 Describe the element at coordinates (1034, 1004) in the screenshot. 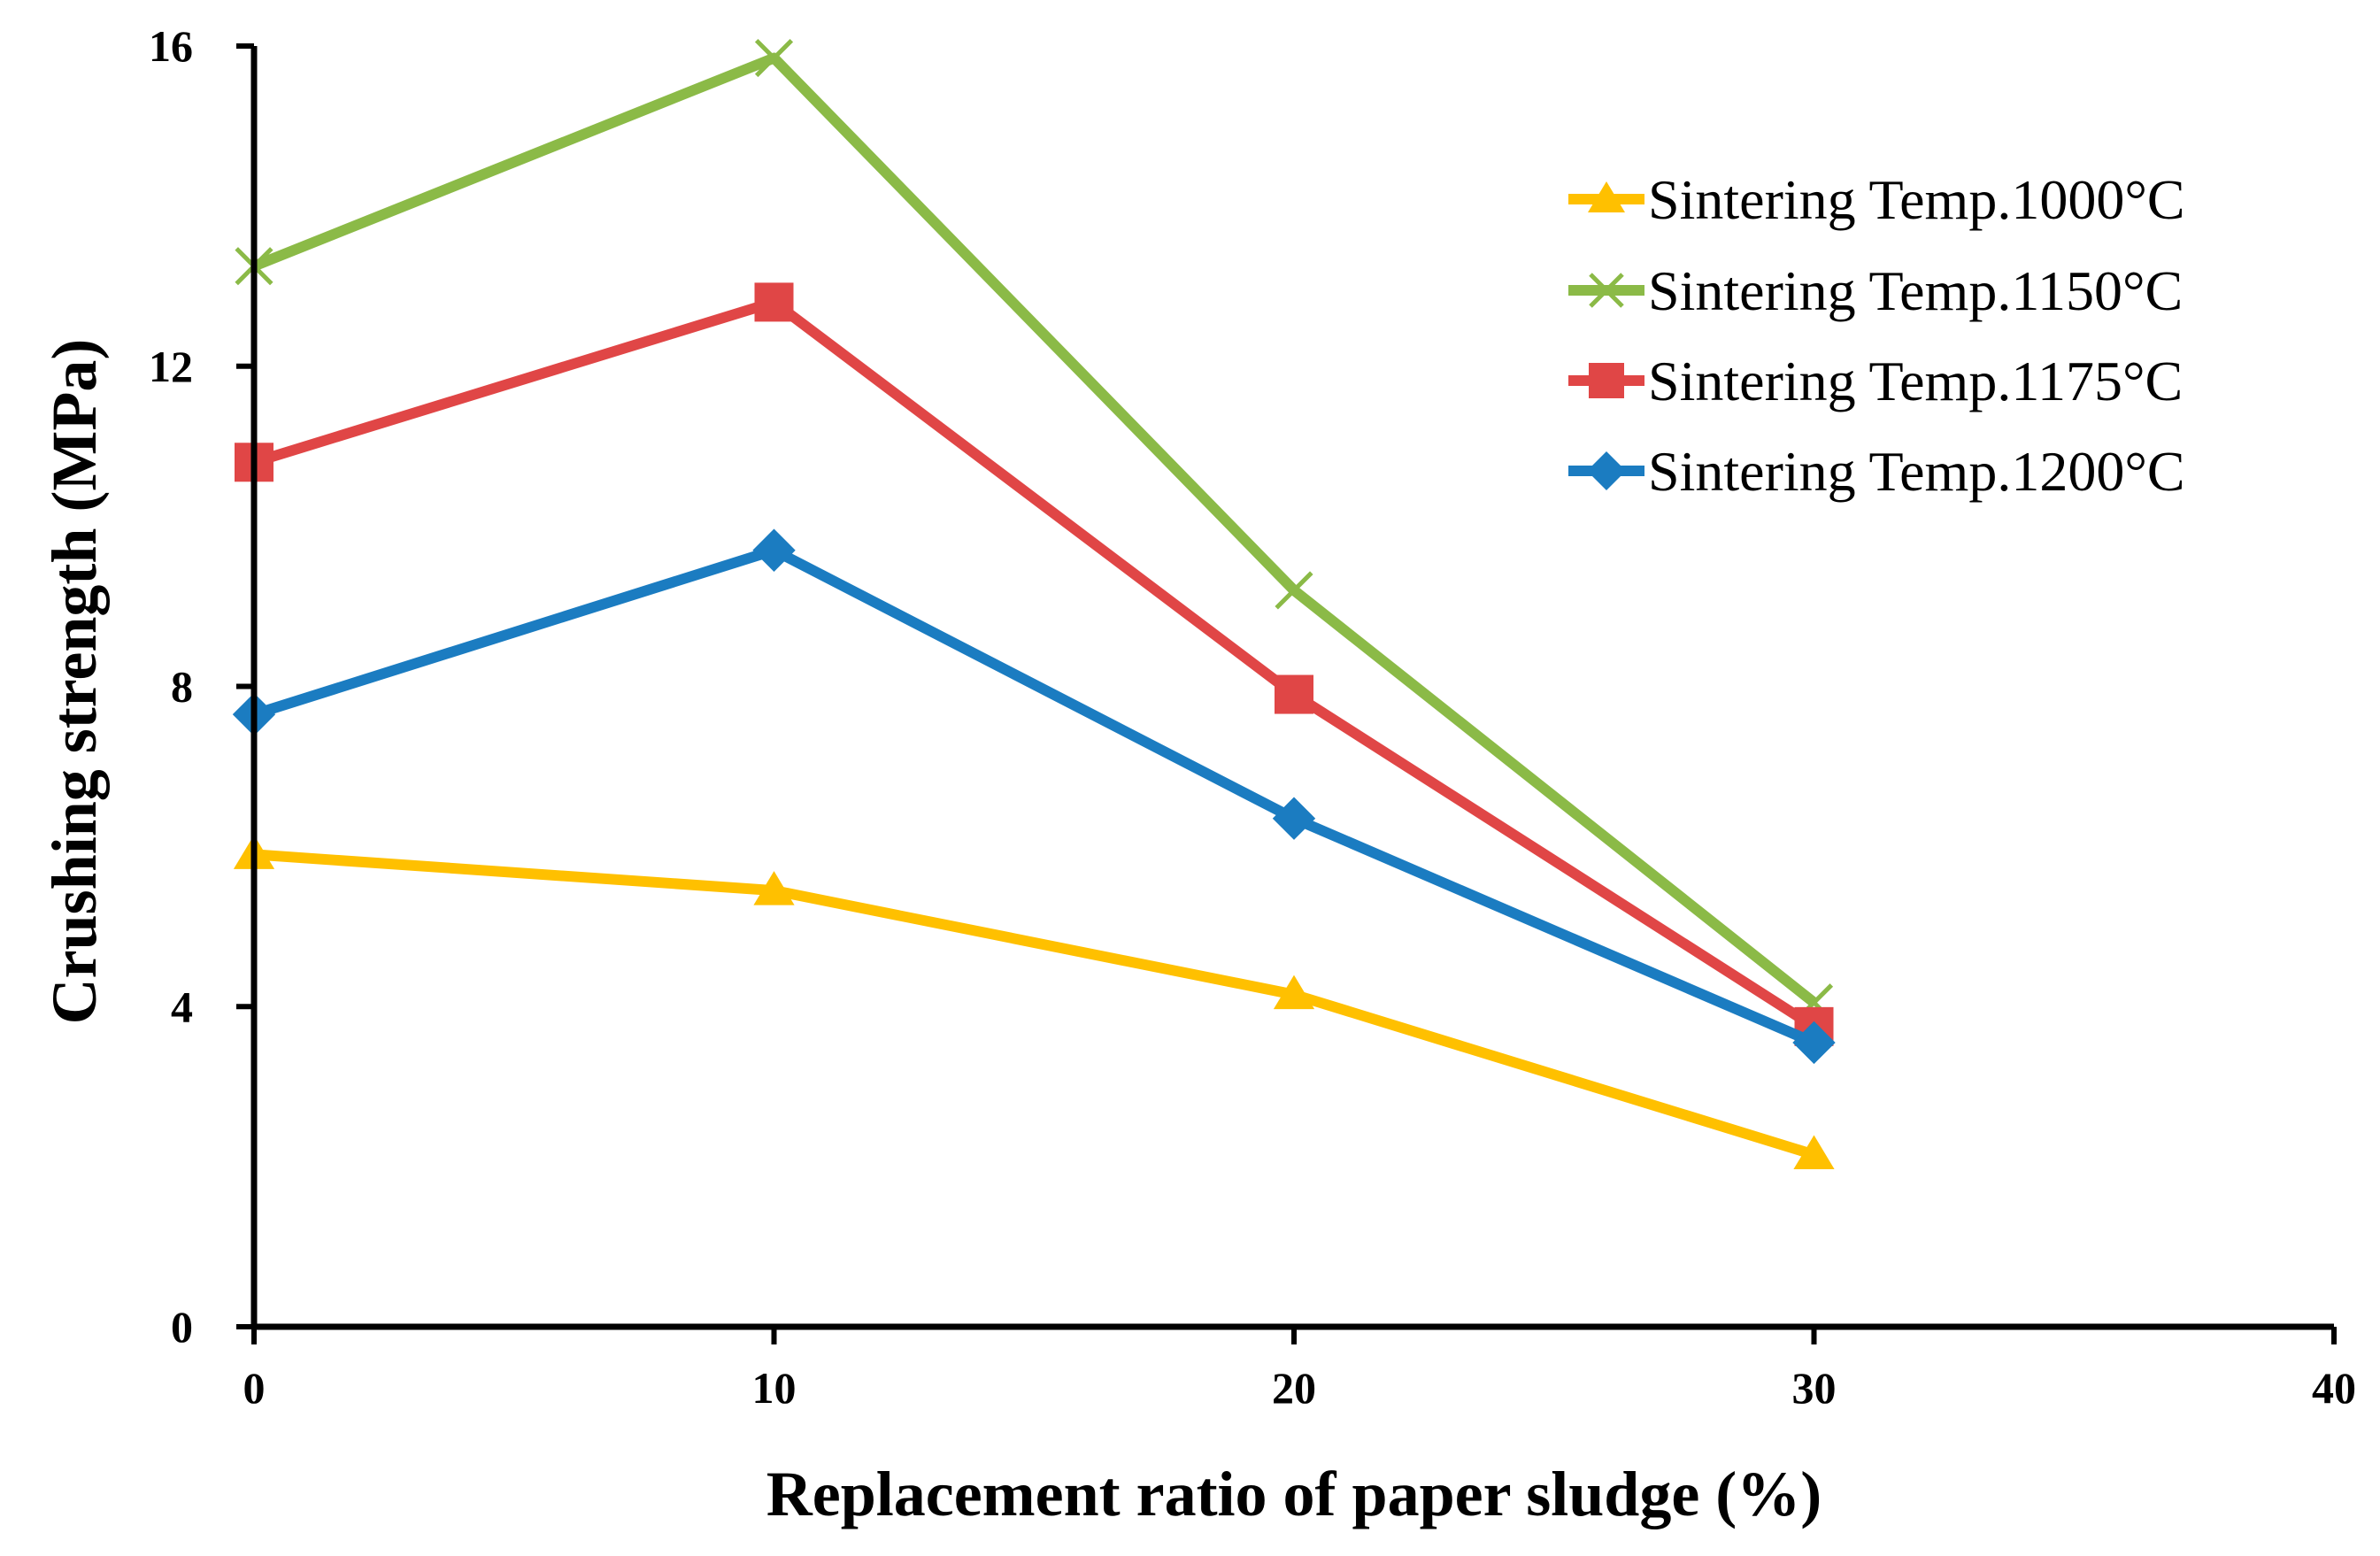

I see `series-line` at that location.